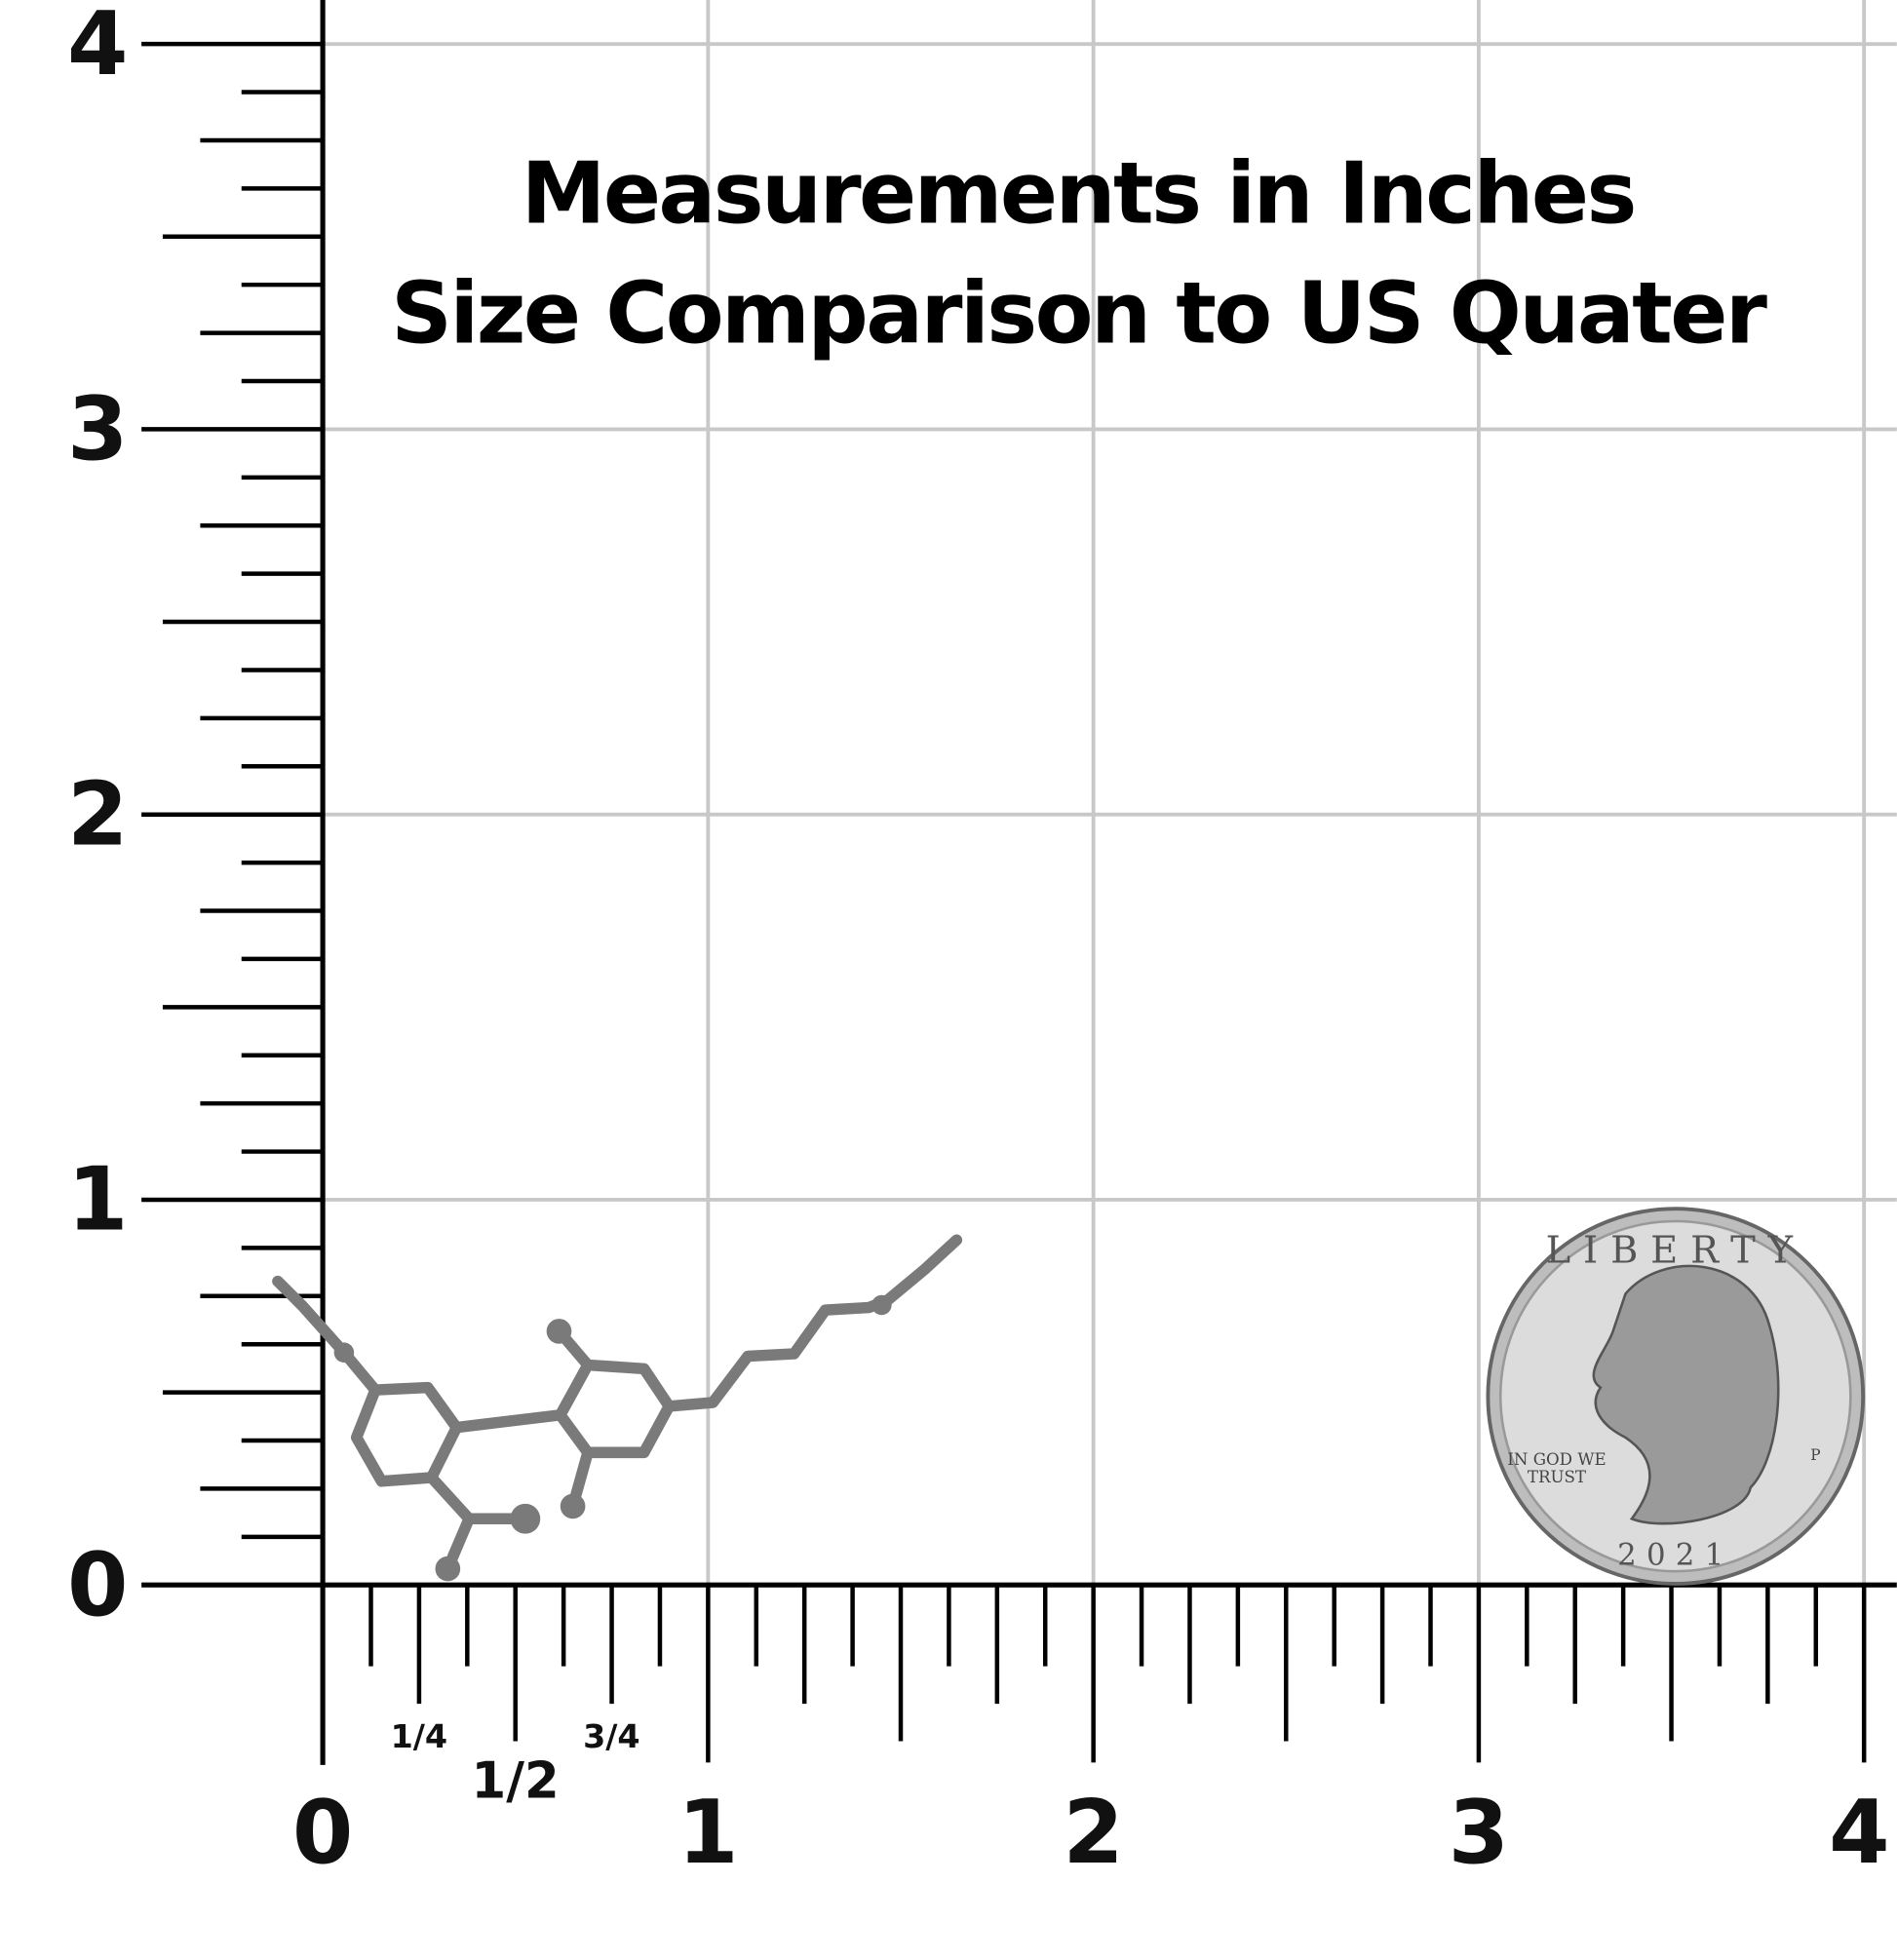  What do you see at coordinates (98, 1200) in the screenshot?
I see `y-label: 1` at bounding box center [98, 1200].